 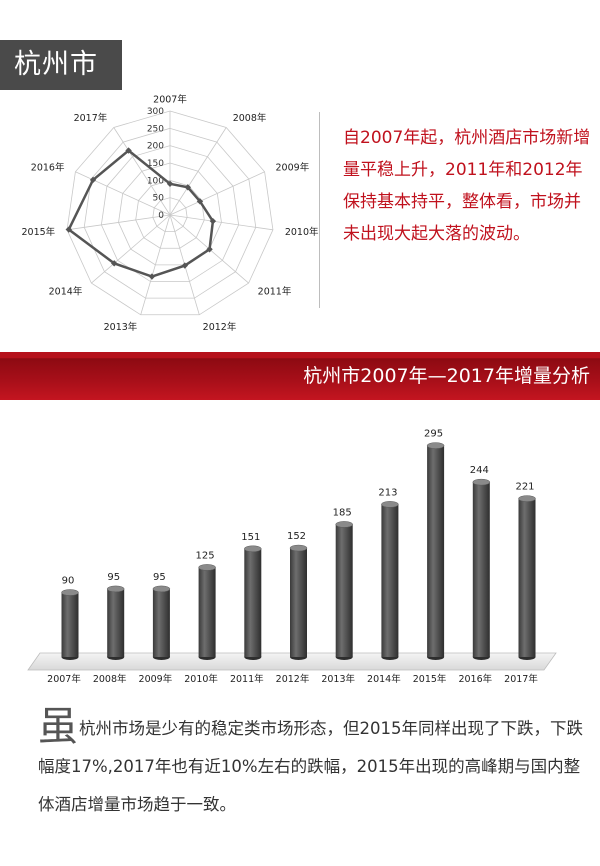 I want to click on bar-category-label: 2012年, so click(x=293, y=679).